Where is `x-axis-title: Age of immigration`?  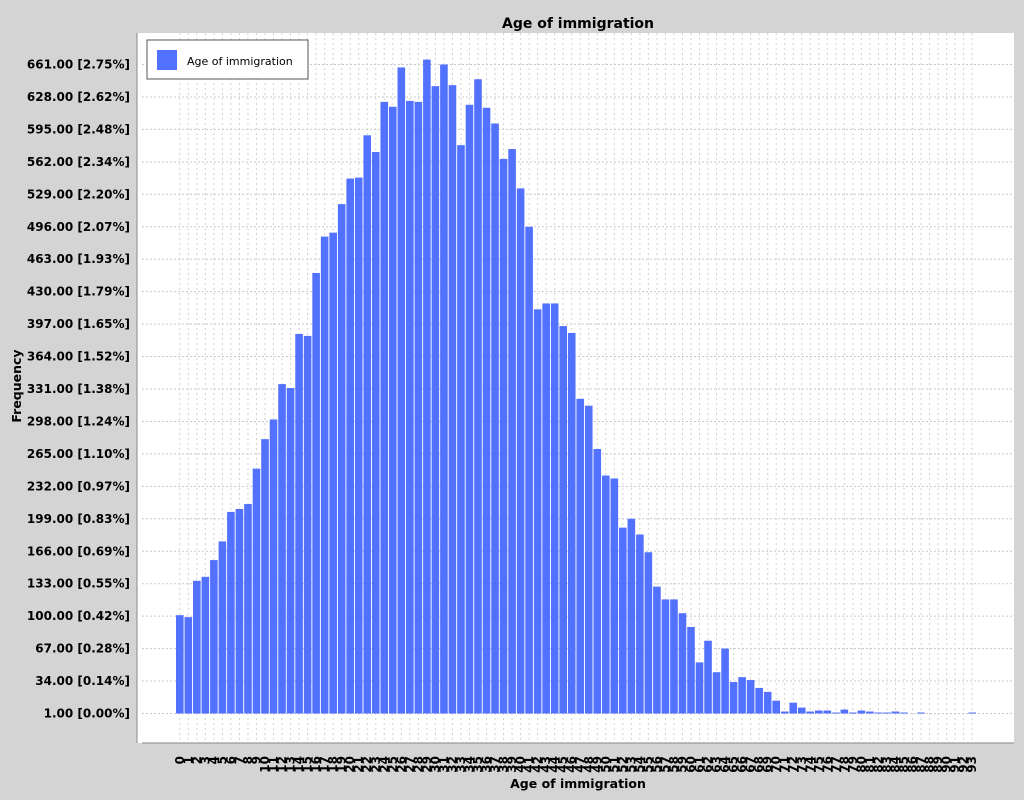
x-axis-title: Age of immigration is located at coordinates (578, 783).